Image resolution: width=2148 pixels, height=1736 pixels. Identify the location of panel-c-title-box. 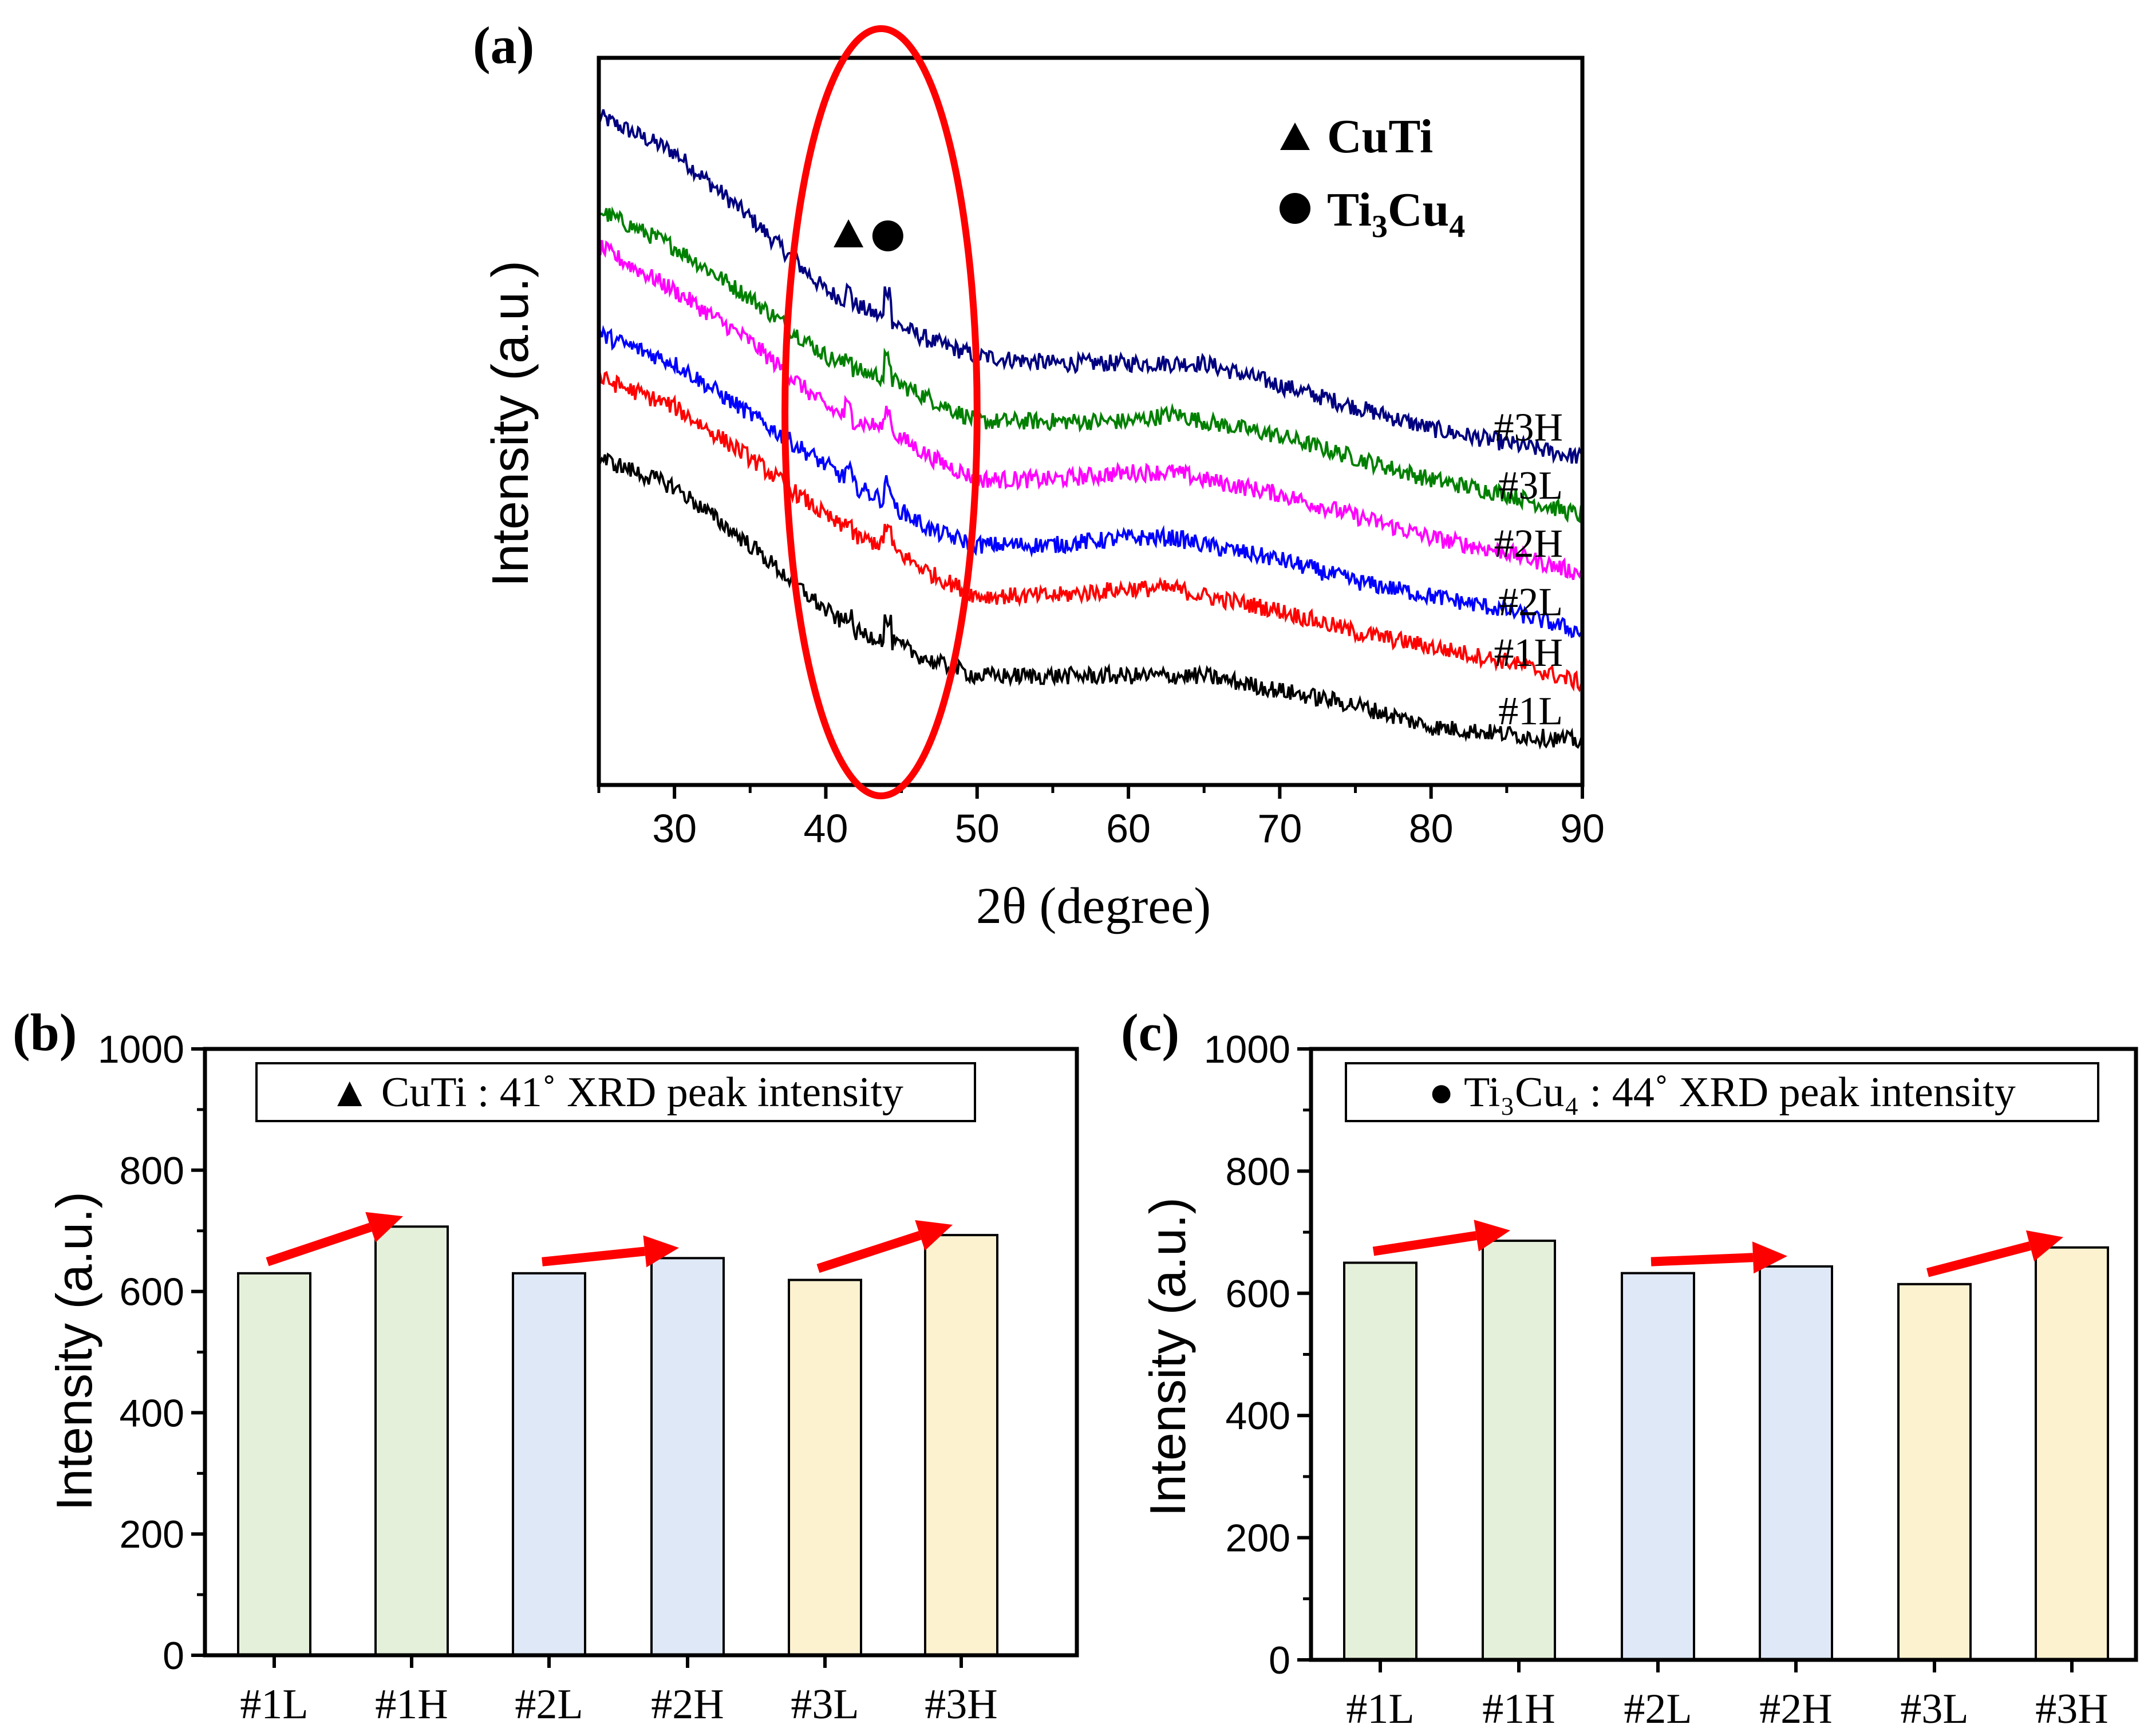
(1722, 1092).